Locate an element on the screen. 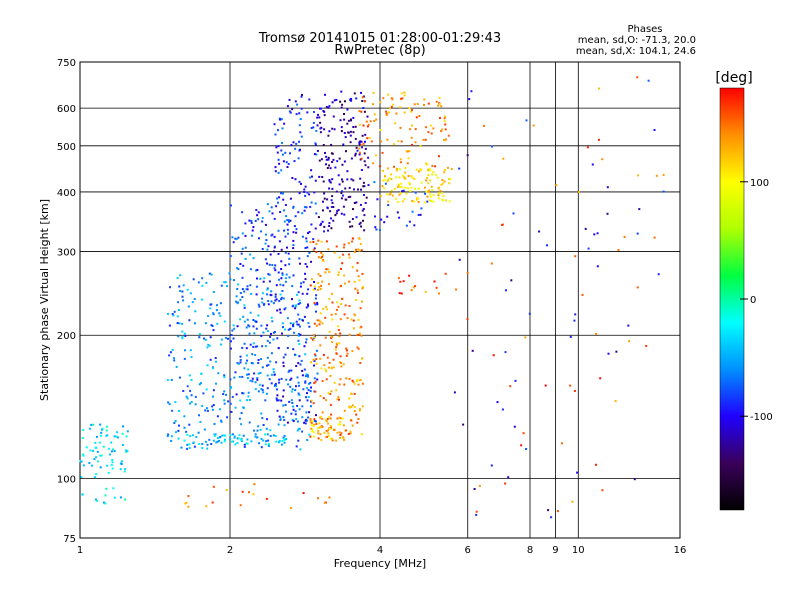 The width and height of the screenshot is (800, 604). y-tick-label: 300 is located at coordinates (66, 252).